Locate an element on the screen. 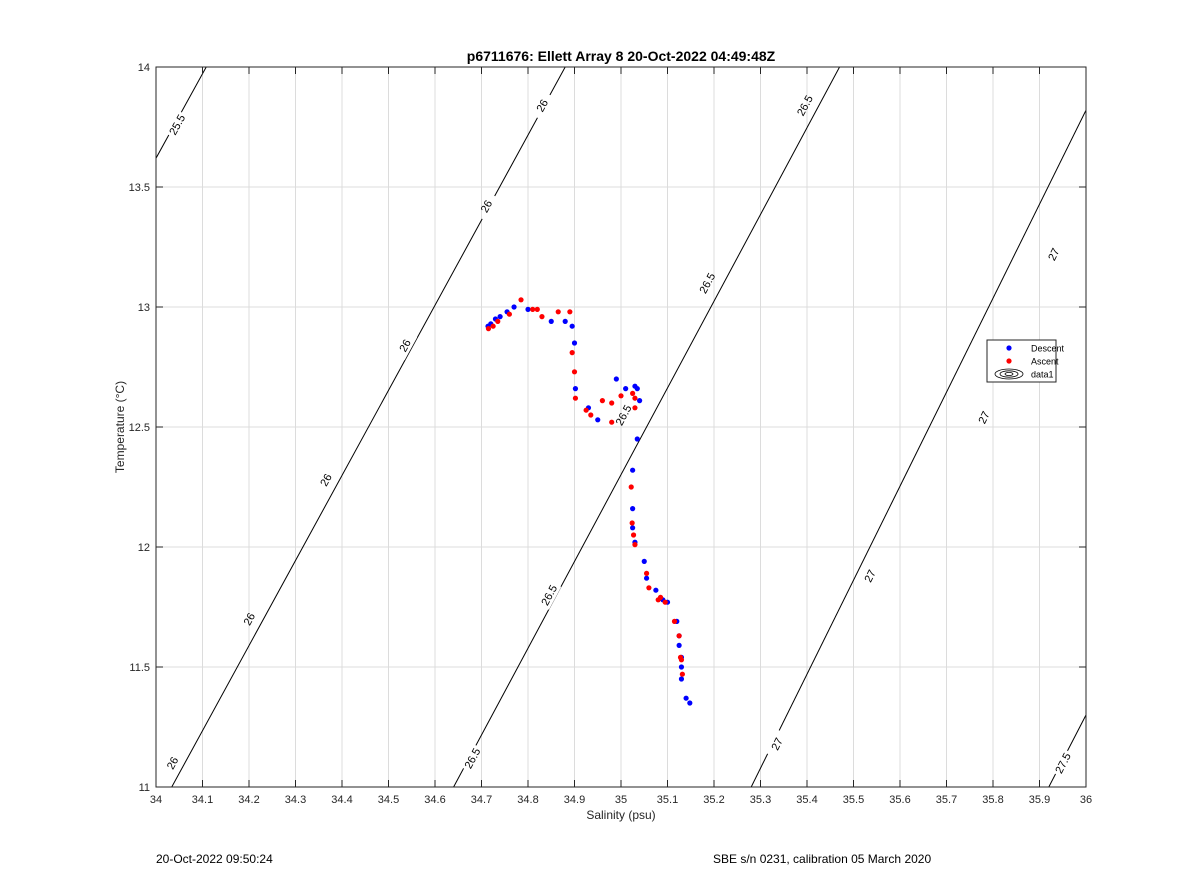 The width and height of the screenshot is (1200, 885). y-axis-label: Temperature (°C) is located at coordinates (120, 427).